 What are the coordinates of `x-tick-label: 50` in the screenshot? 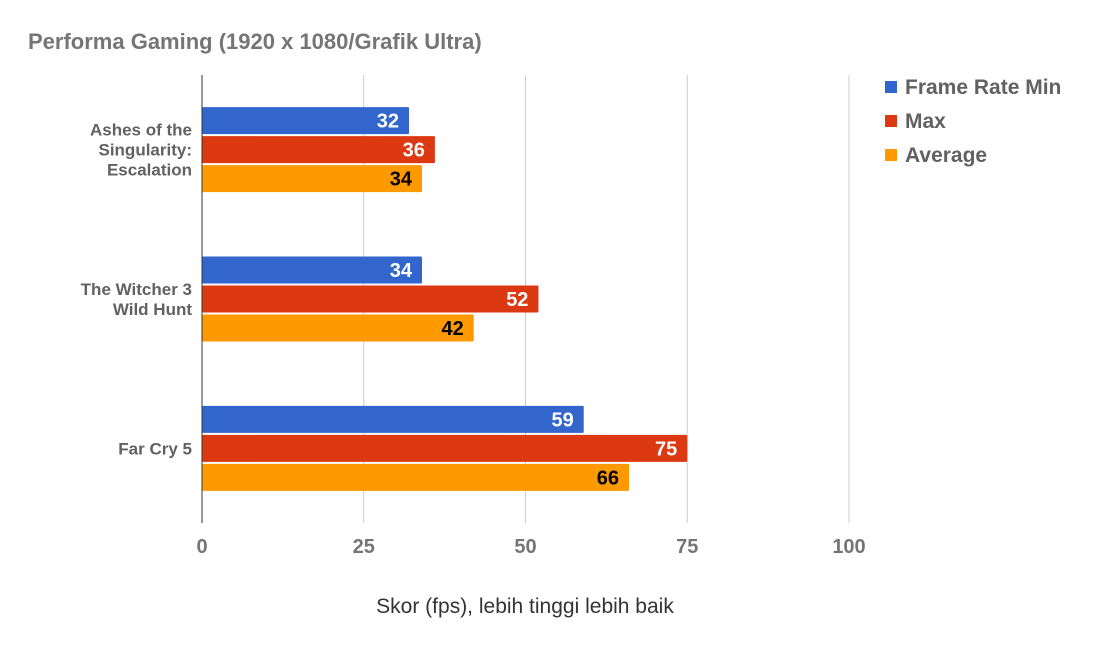 It's located at (525, 547).